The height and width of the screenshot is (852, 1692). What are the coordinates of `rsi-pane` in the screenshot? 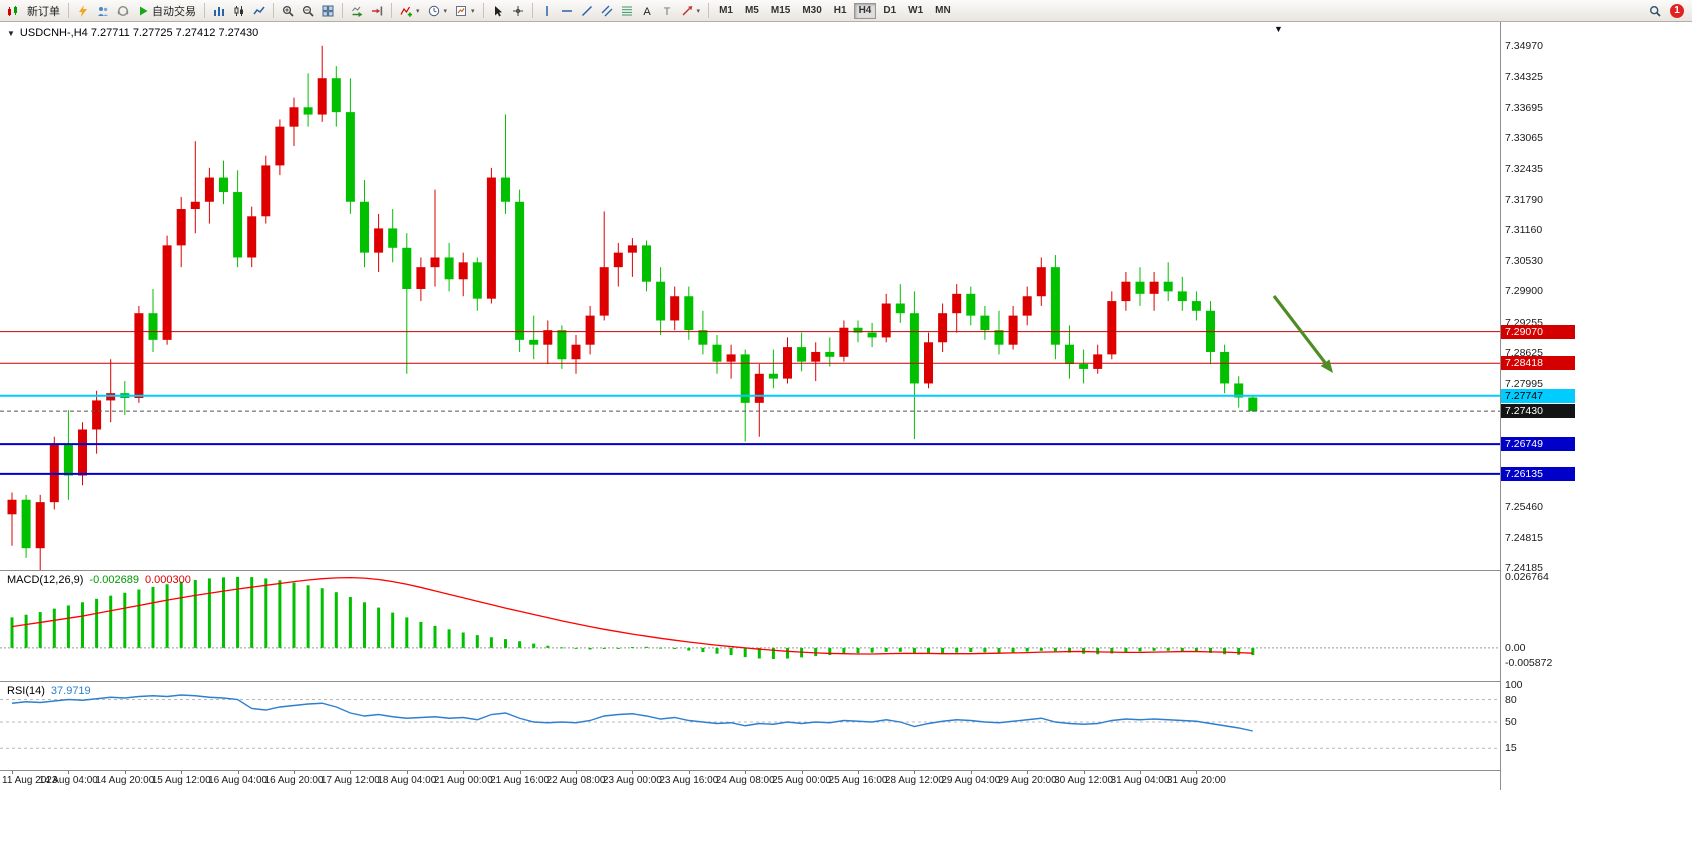 It's located at (750, 726).